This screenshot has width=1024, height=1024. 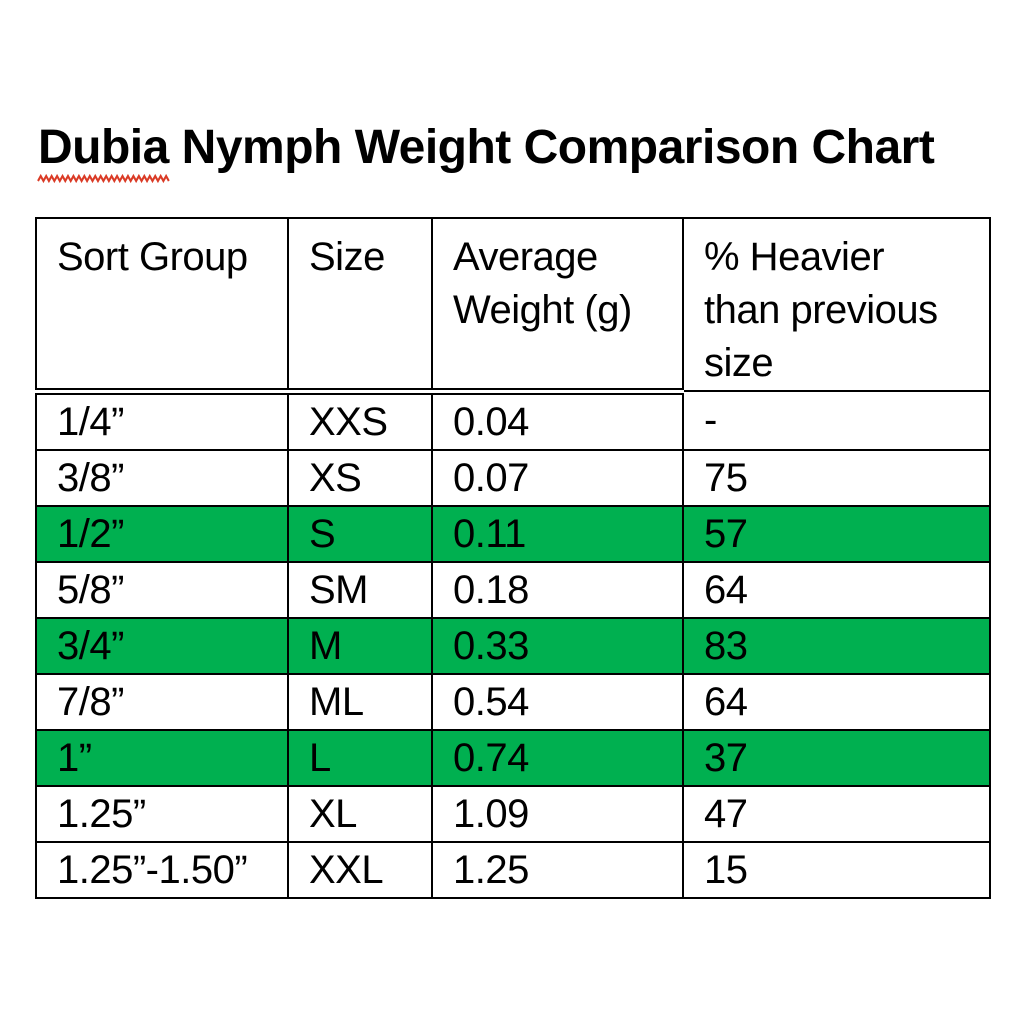 What do you see at coordinates (821, 310) in the screenshot?
I see `header-line: than previous` at bounding box center [821, 310].